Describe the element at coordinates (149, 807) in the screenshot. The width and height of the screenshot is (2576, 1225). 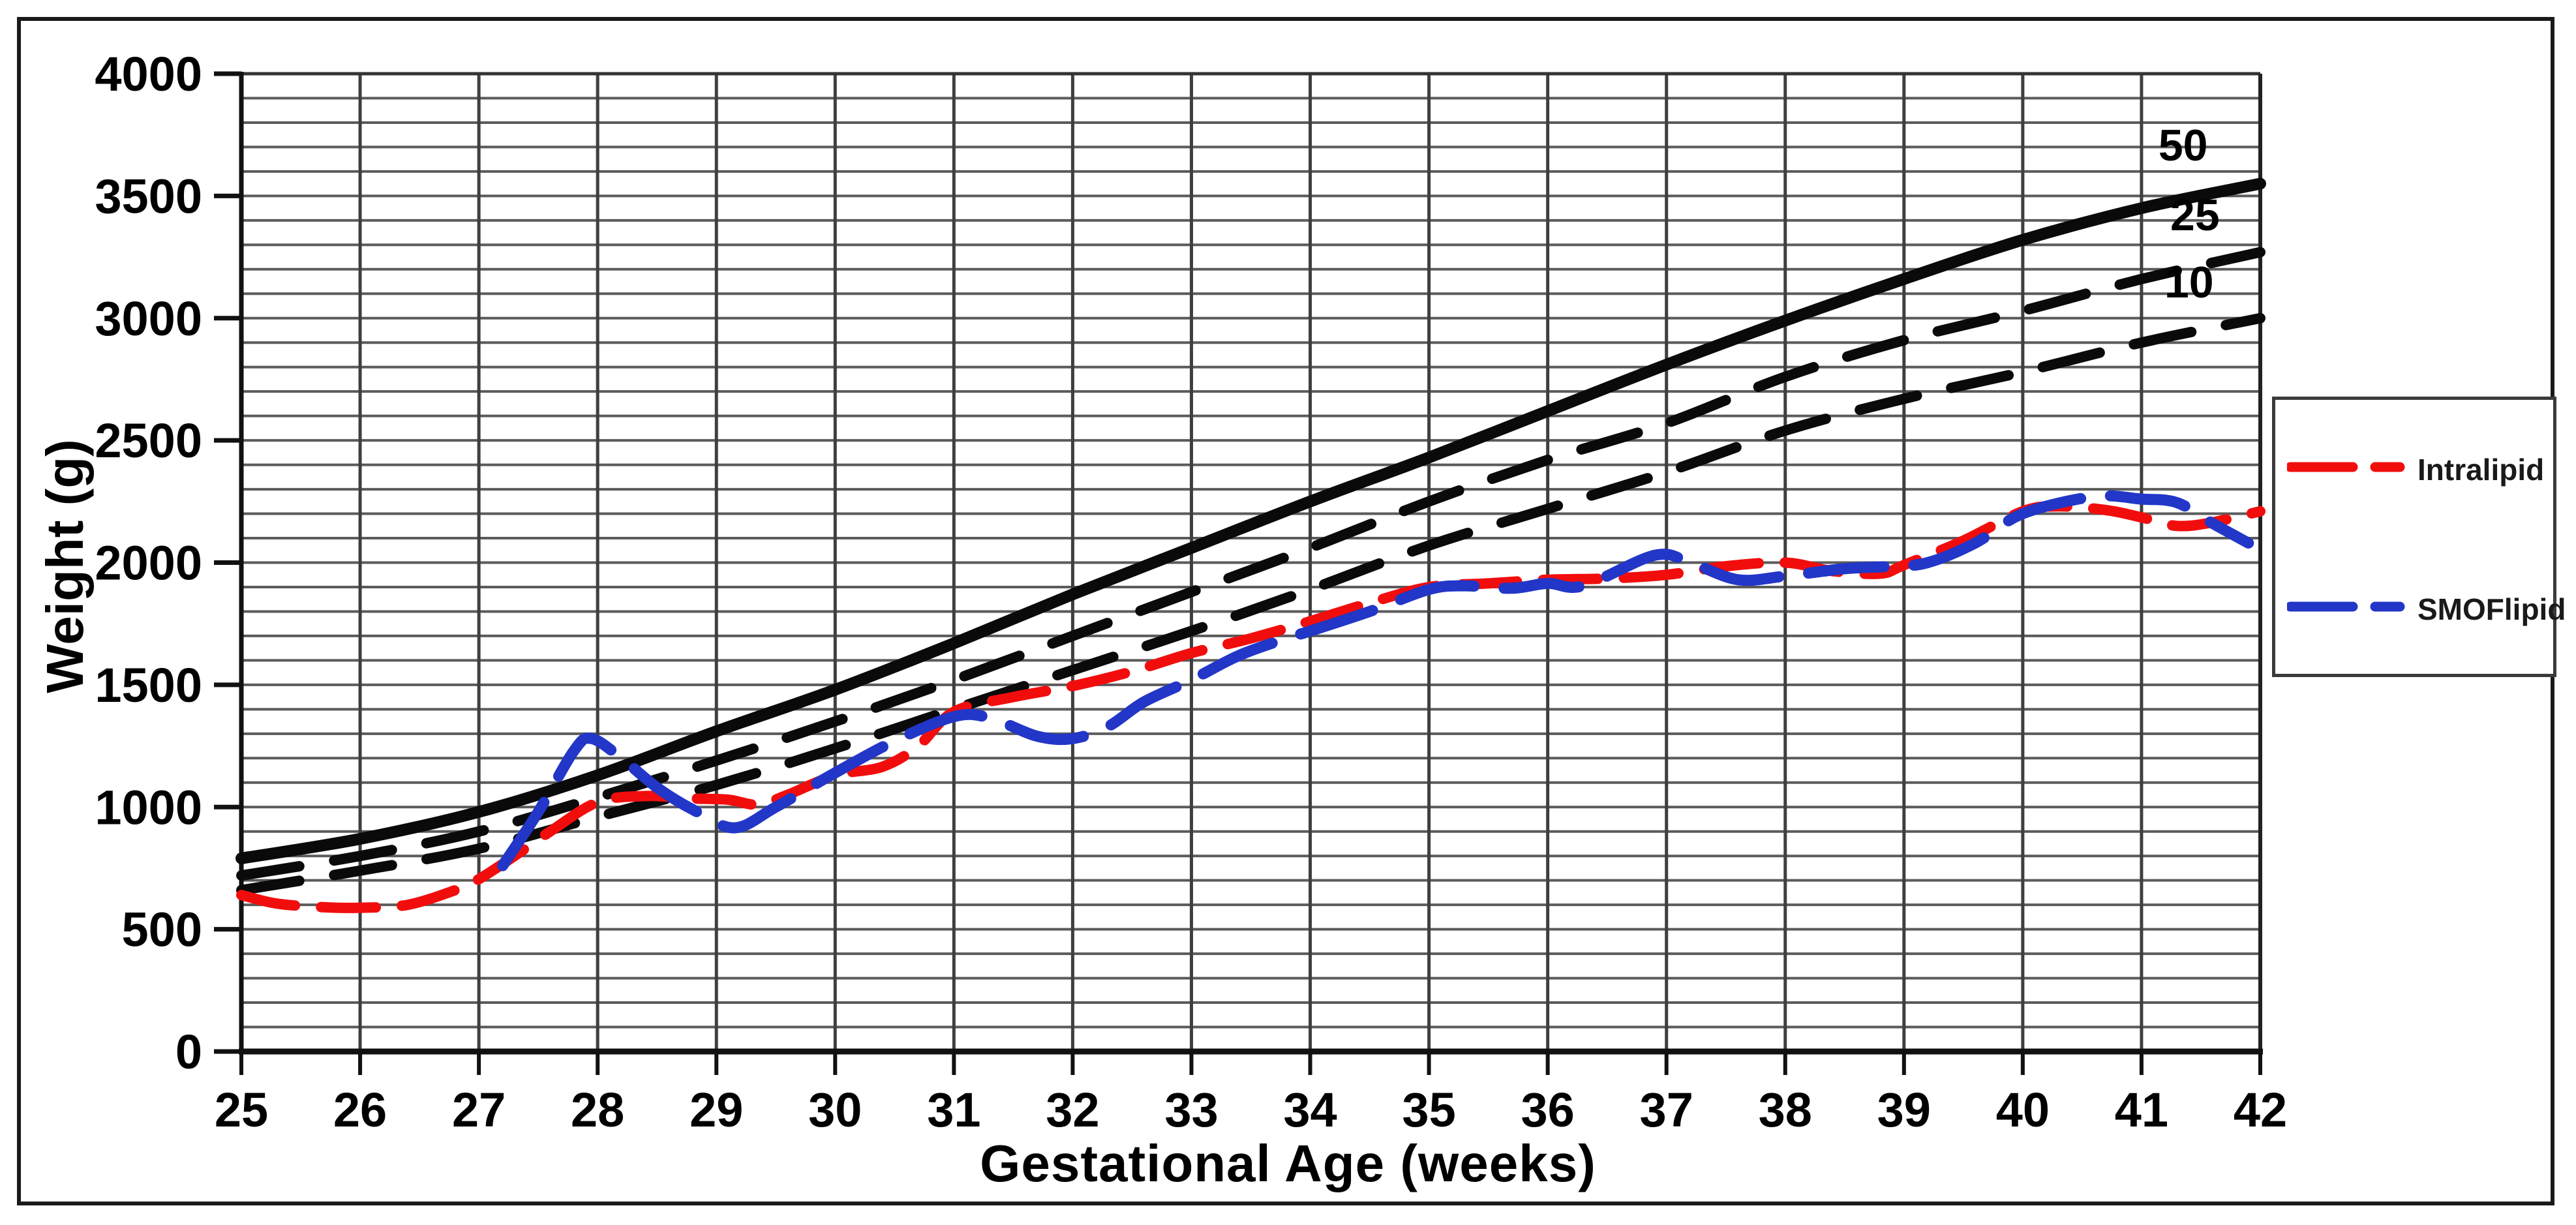
I see `y-tick-label: 1000` at that location.